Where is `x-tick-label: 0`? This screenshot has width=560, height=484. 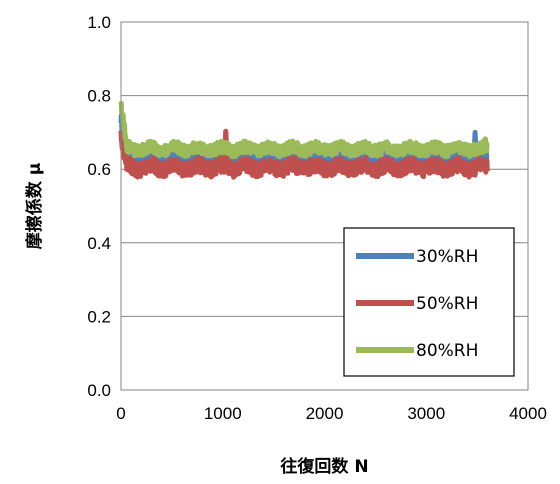
x-tick-label: 0 is located at coordinates (120, 413).